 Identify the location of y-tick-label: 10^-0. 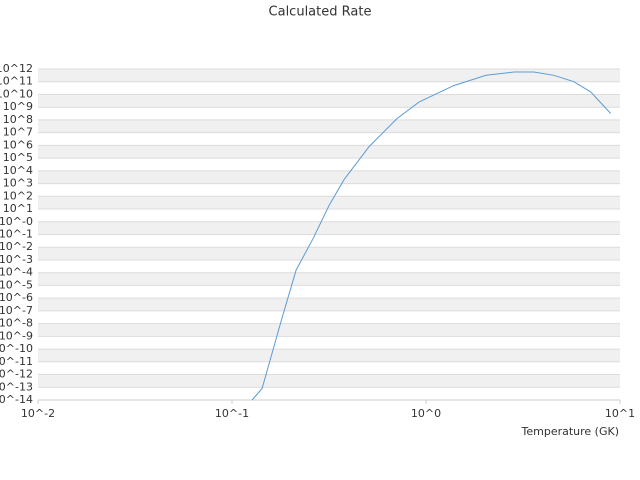
(16, 221).